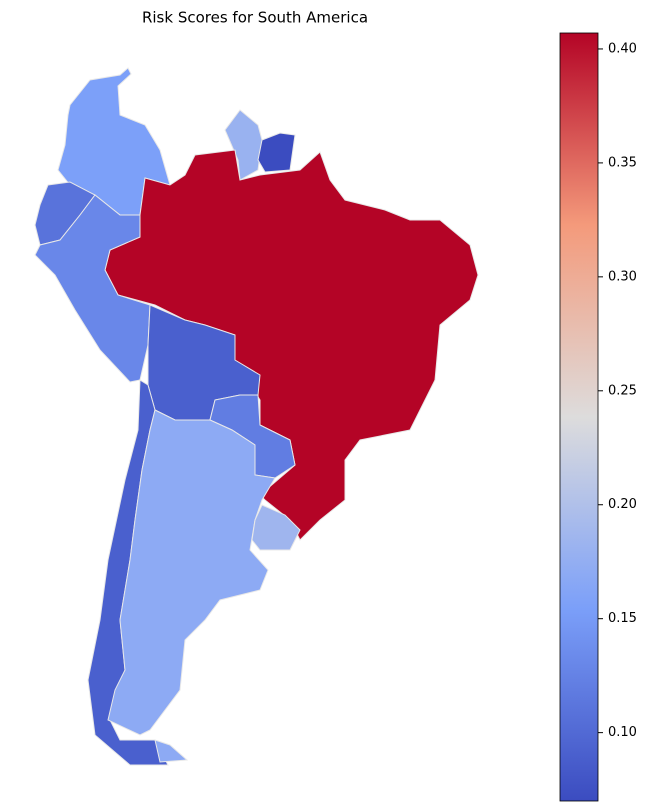 The width and height of the screenshot is (648, 812). What do you see at coordinates (622, 162) in the screenshot?
I see `colorbar-tick-label: 0.35` at bounding box center [622, 162].